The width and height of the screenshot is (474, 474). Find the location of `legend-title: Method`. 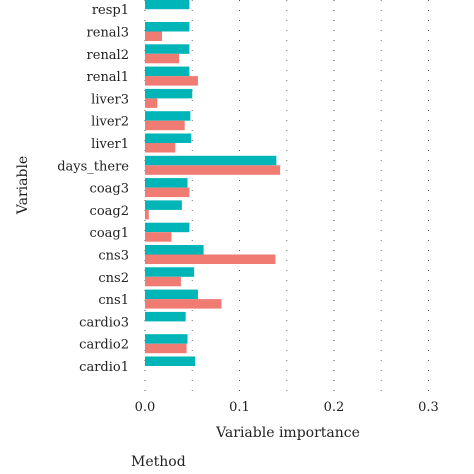

legend-title: Method is located at coordinates (158, 462).